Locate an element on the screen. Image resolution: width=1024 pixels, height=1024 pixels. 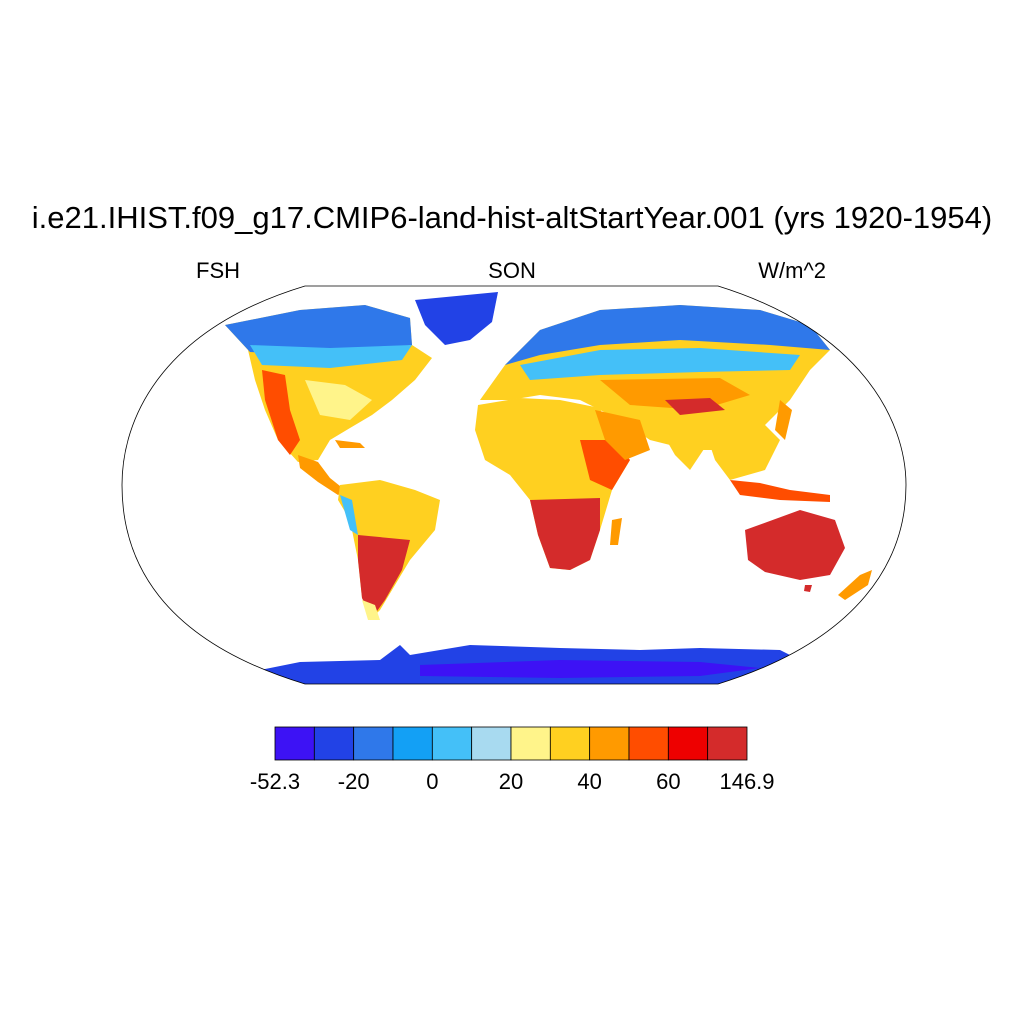
tibet is located at coordinates (695, 406).